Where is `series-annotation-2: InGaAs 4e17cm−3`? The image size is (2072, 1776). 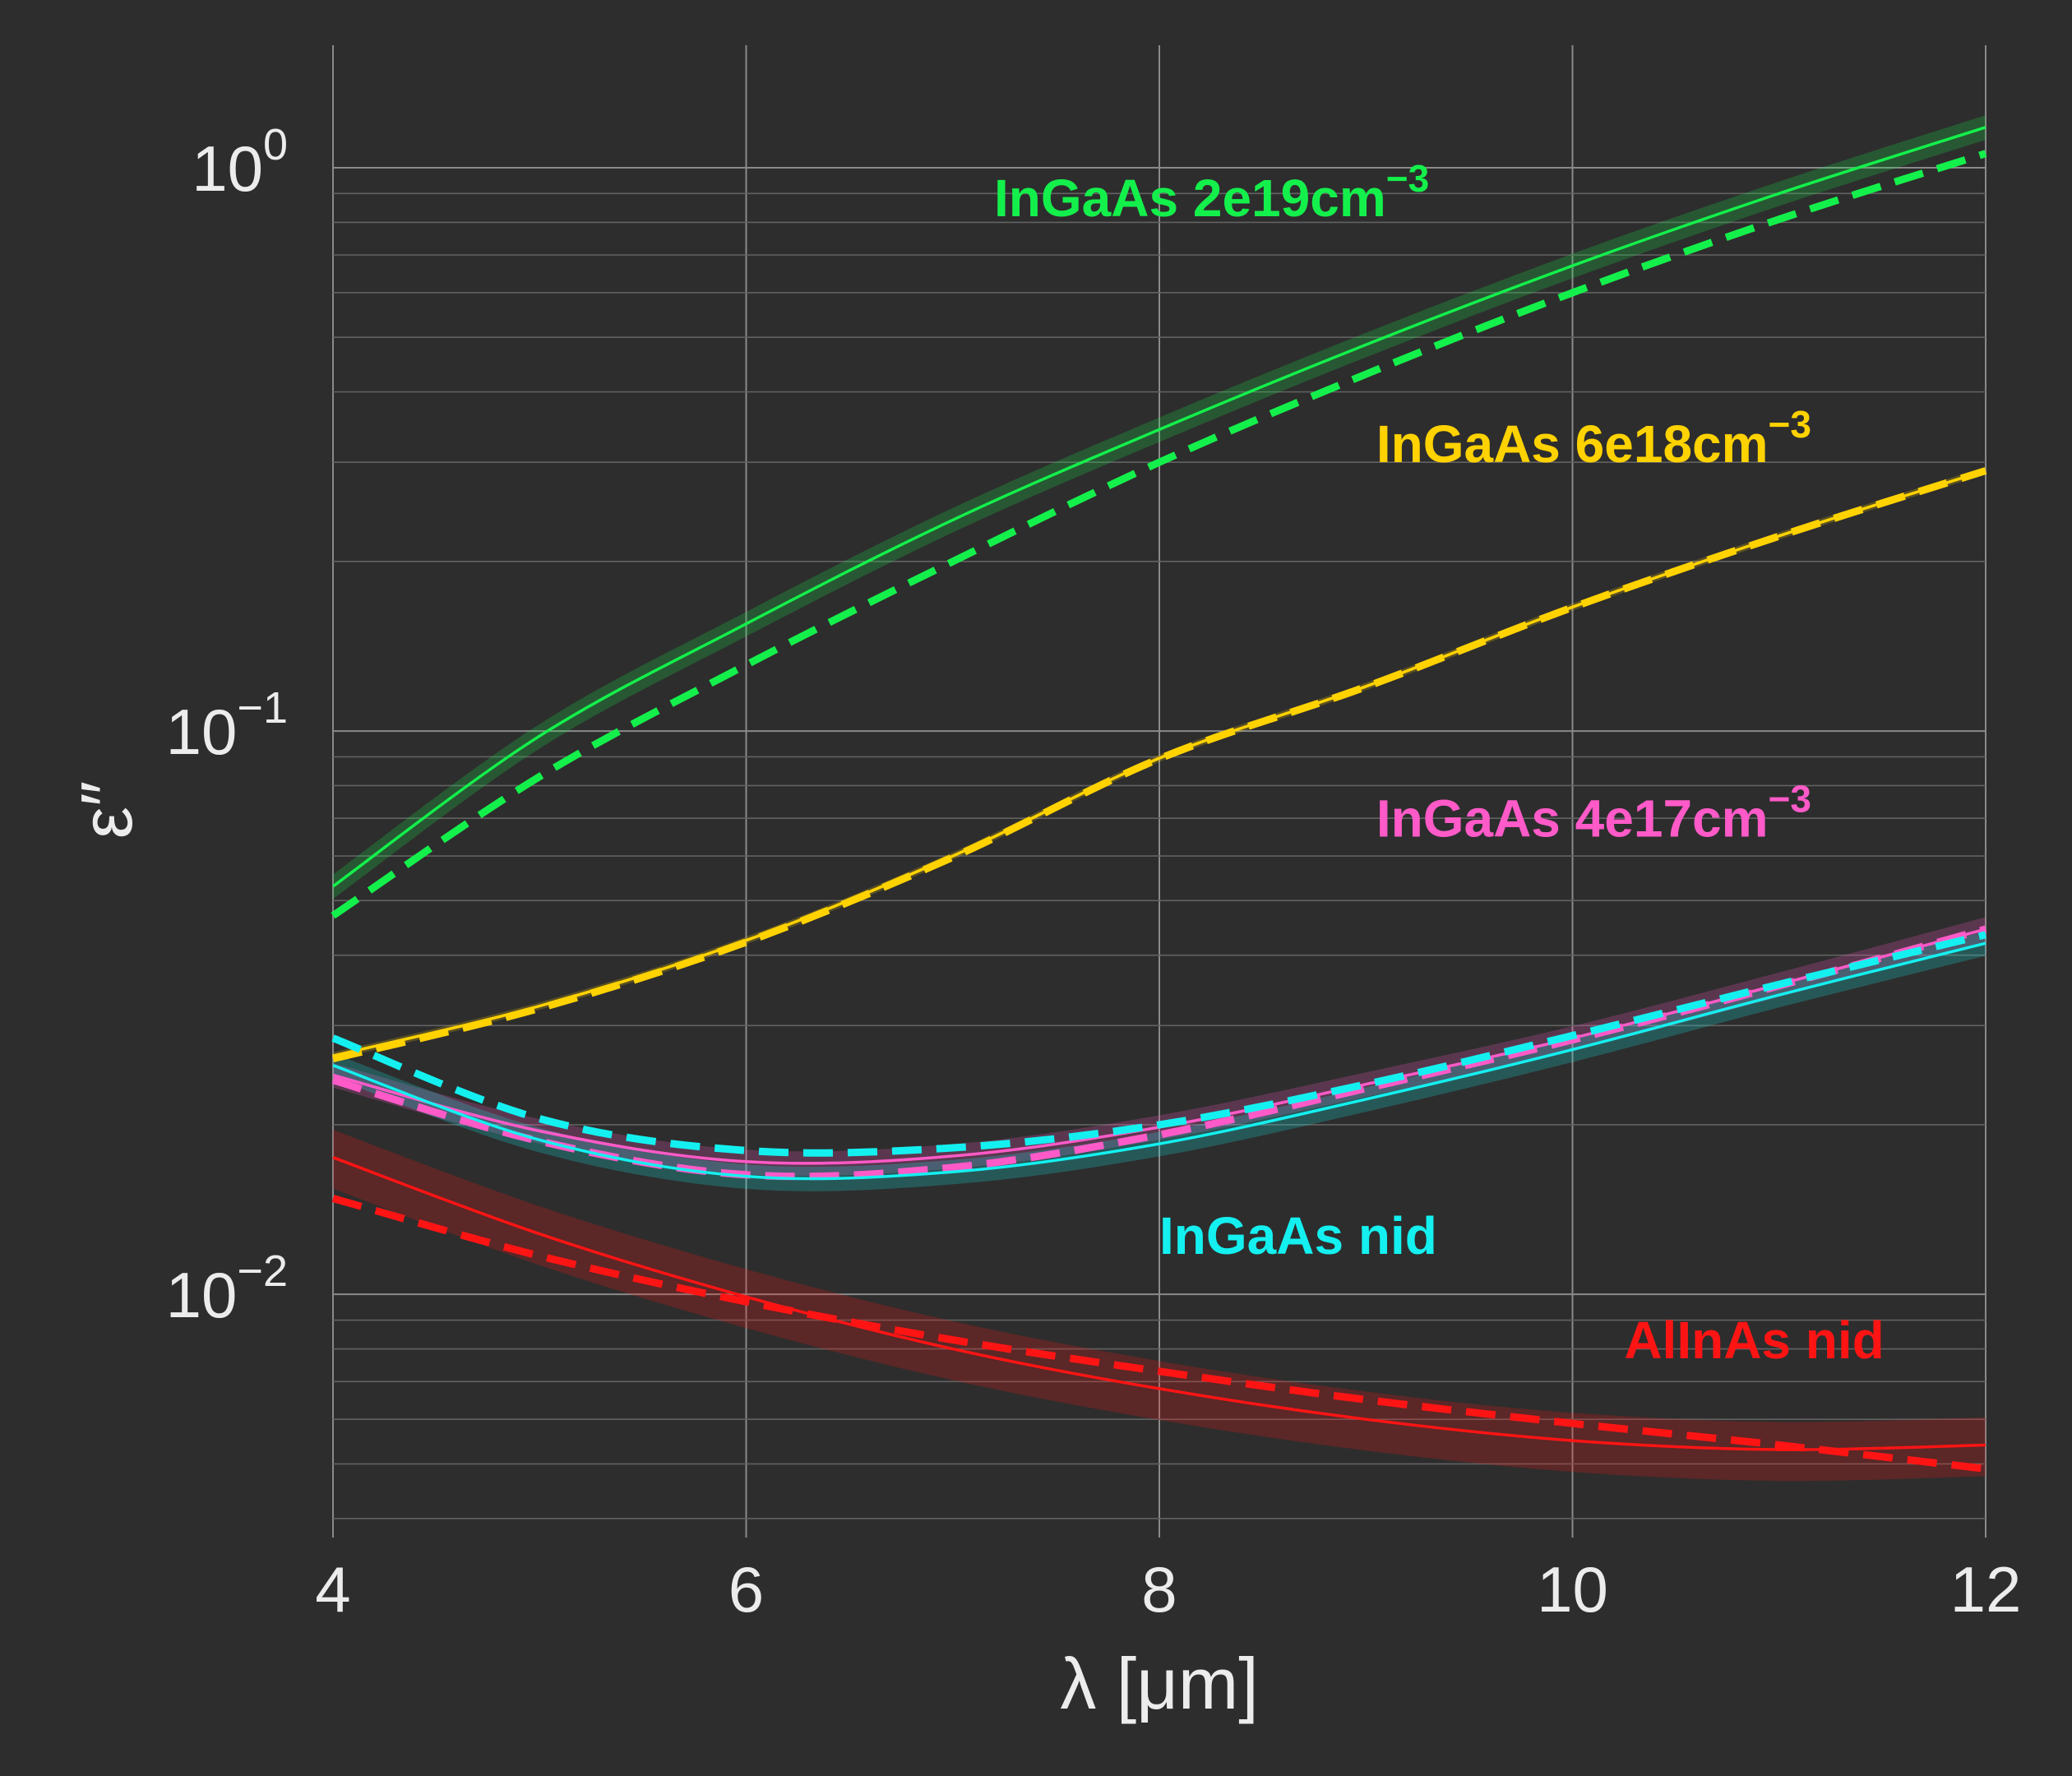 series-annotation-2: InGaAs 4e17cm−3 is located at coordinates (1593, 812).